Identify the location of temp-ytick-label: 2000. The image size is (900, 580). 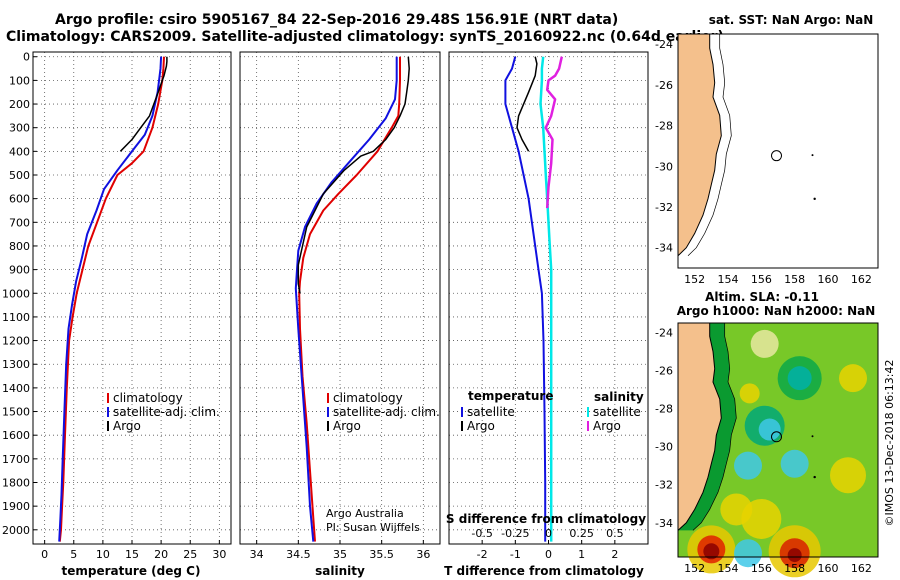
(16, 530).